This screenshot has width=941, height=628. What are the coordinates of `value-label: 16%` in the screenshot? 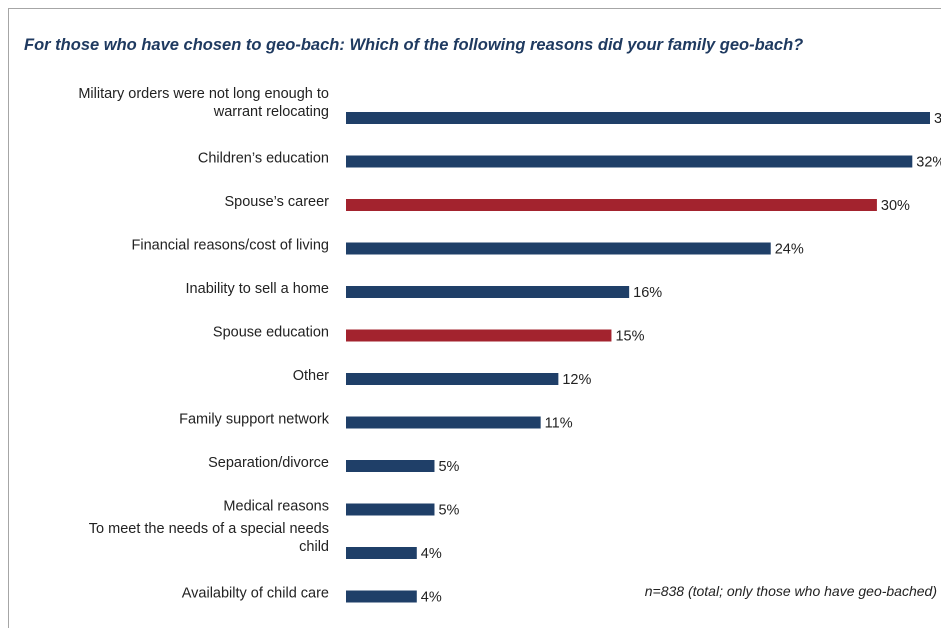 It's located at (647, 293).